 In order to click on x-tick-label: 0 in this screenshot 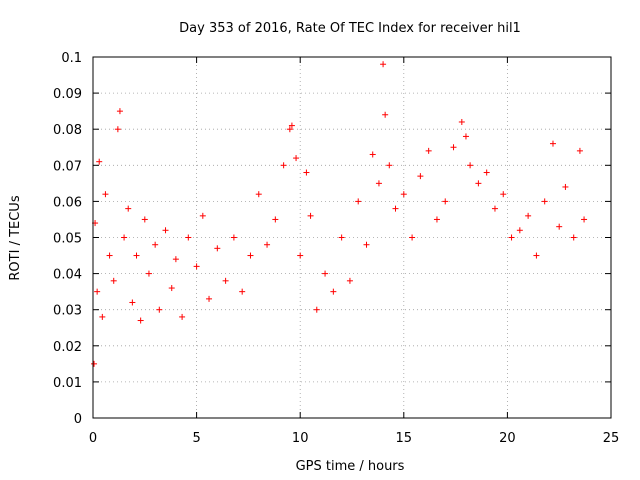, I will do `click(93, 438)`.